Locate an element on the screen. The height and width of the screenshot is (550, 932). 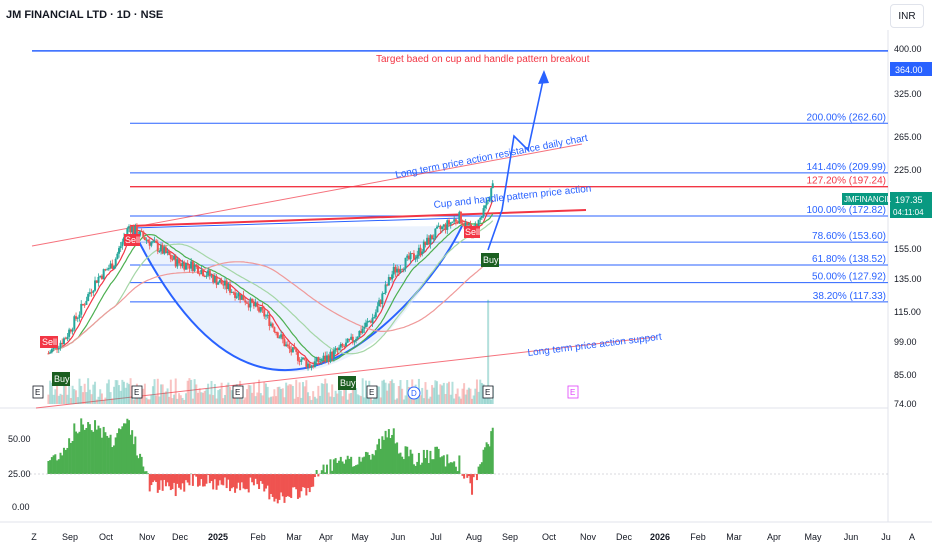
currency-button: INR is located at coordinates (907, 16).